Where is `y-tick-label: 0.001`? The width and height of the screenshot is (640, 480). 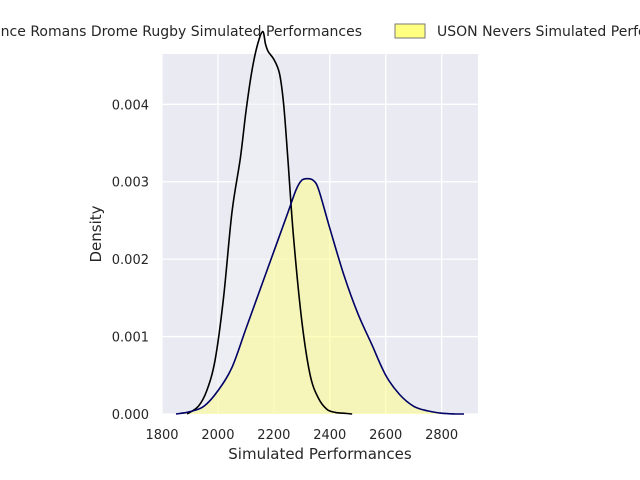
y-tick-label: 0.001 is located at coordinates (130, 338).